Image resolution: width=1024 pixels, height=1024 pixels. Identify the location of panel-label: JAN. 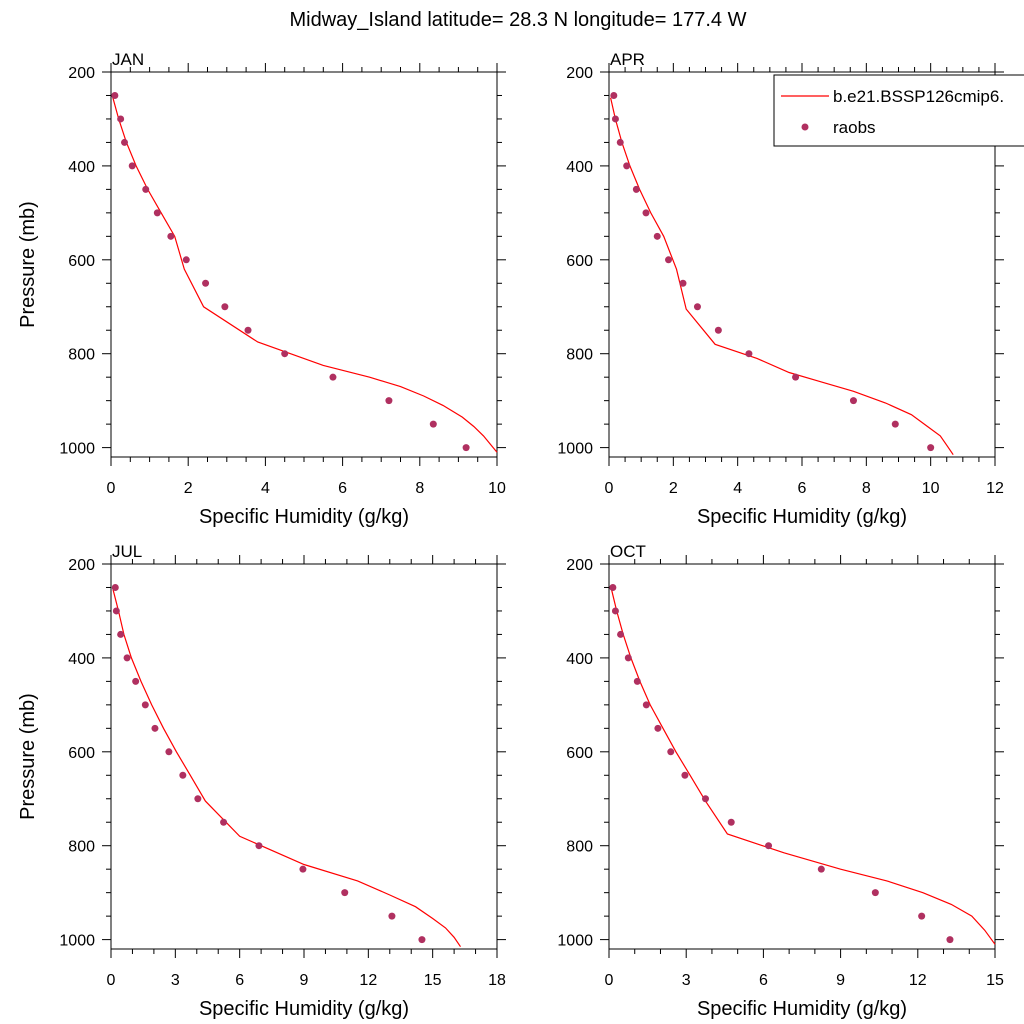
(128, 59).